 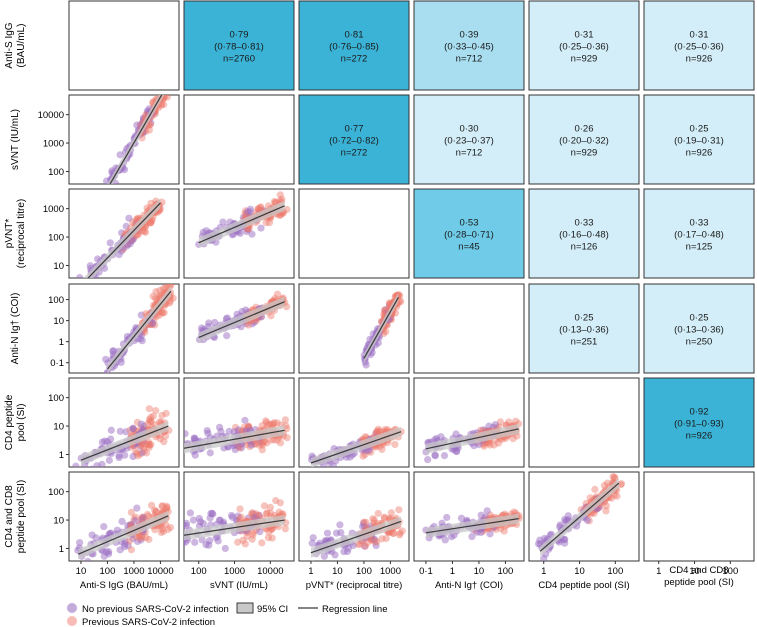 I want to click on row-label: pVNT* (reciprocal titre), so click(x=15, y=233).